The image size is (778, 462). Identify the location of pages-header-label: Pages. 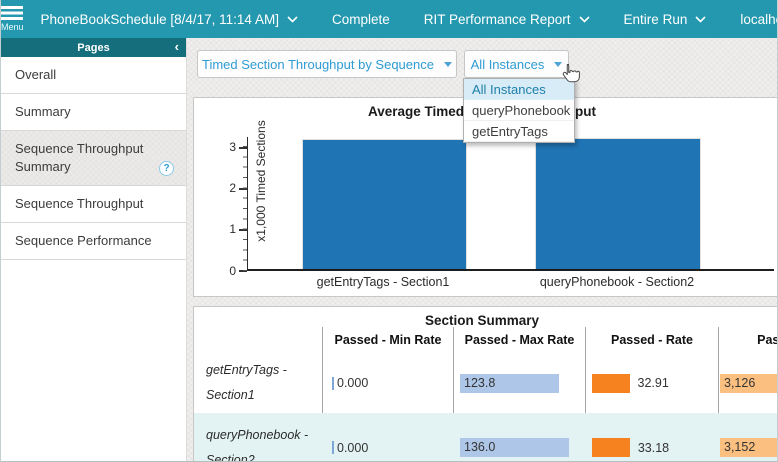
(93, 47).